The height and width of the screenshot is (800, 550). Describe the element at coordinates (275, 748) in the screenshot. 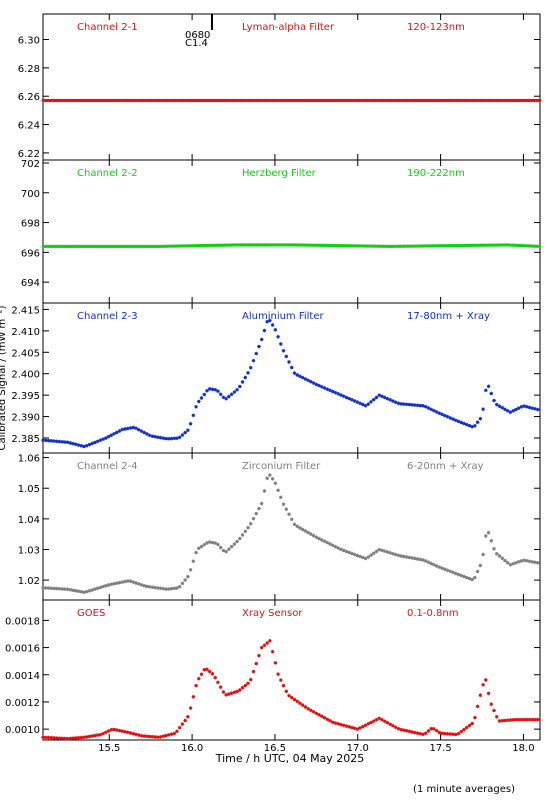

I see `x-tick-label: 16.5` at that location.